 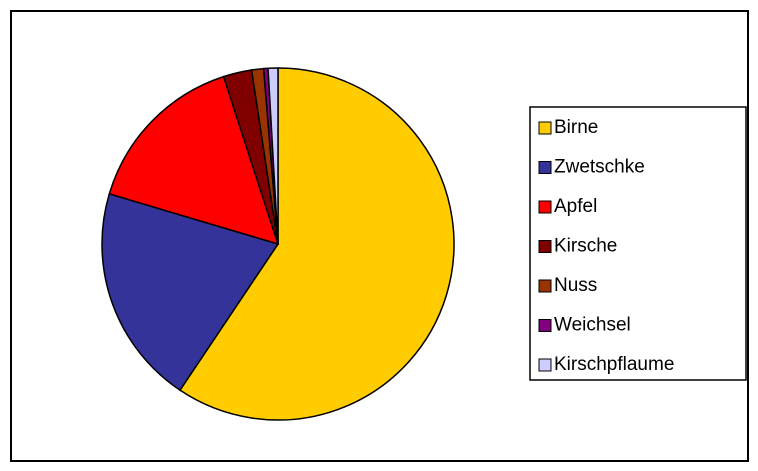 What do you see at coordinates (585, 246) in the screenshot?
I see `legend-label: Kirsche` at bounding box center [585, 246].